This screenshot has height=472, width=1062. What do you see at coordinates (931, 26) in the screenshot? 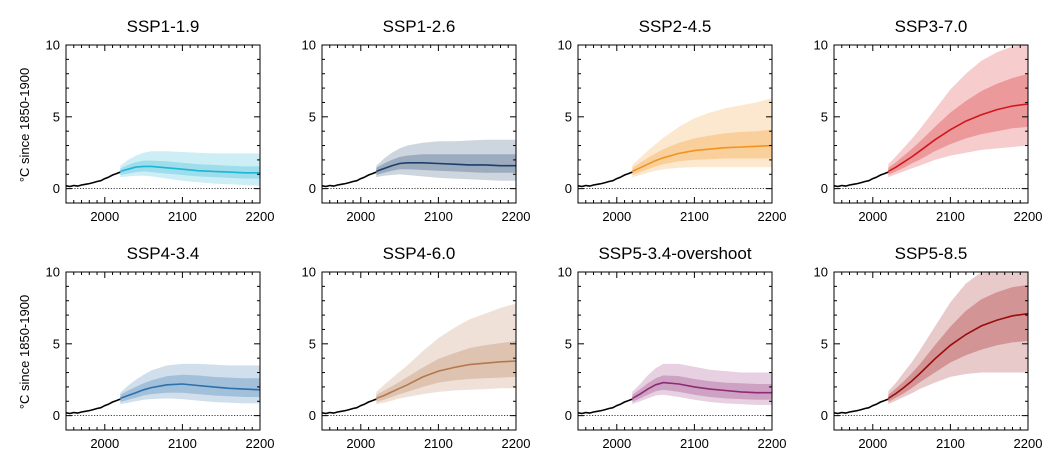
I see `panel-title: SSP3-7.0` at bounding box center [931, 26].